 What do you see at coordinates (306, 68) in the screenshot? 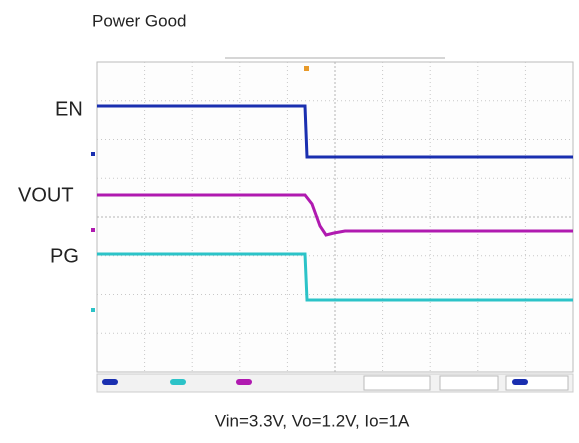
I see `trigger-marker` at bounding box center [306, 68].